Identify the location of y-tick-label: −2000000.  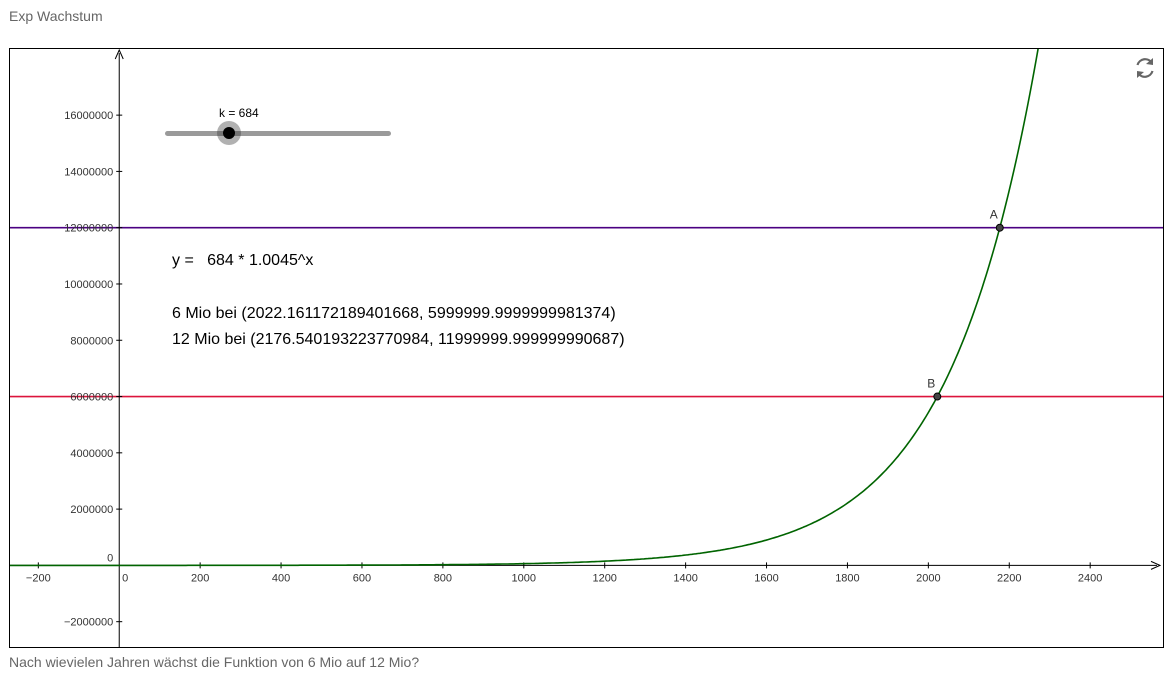
(88, 623).